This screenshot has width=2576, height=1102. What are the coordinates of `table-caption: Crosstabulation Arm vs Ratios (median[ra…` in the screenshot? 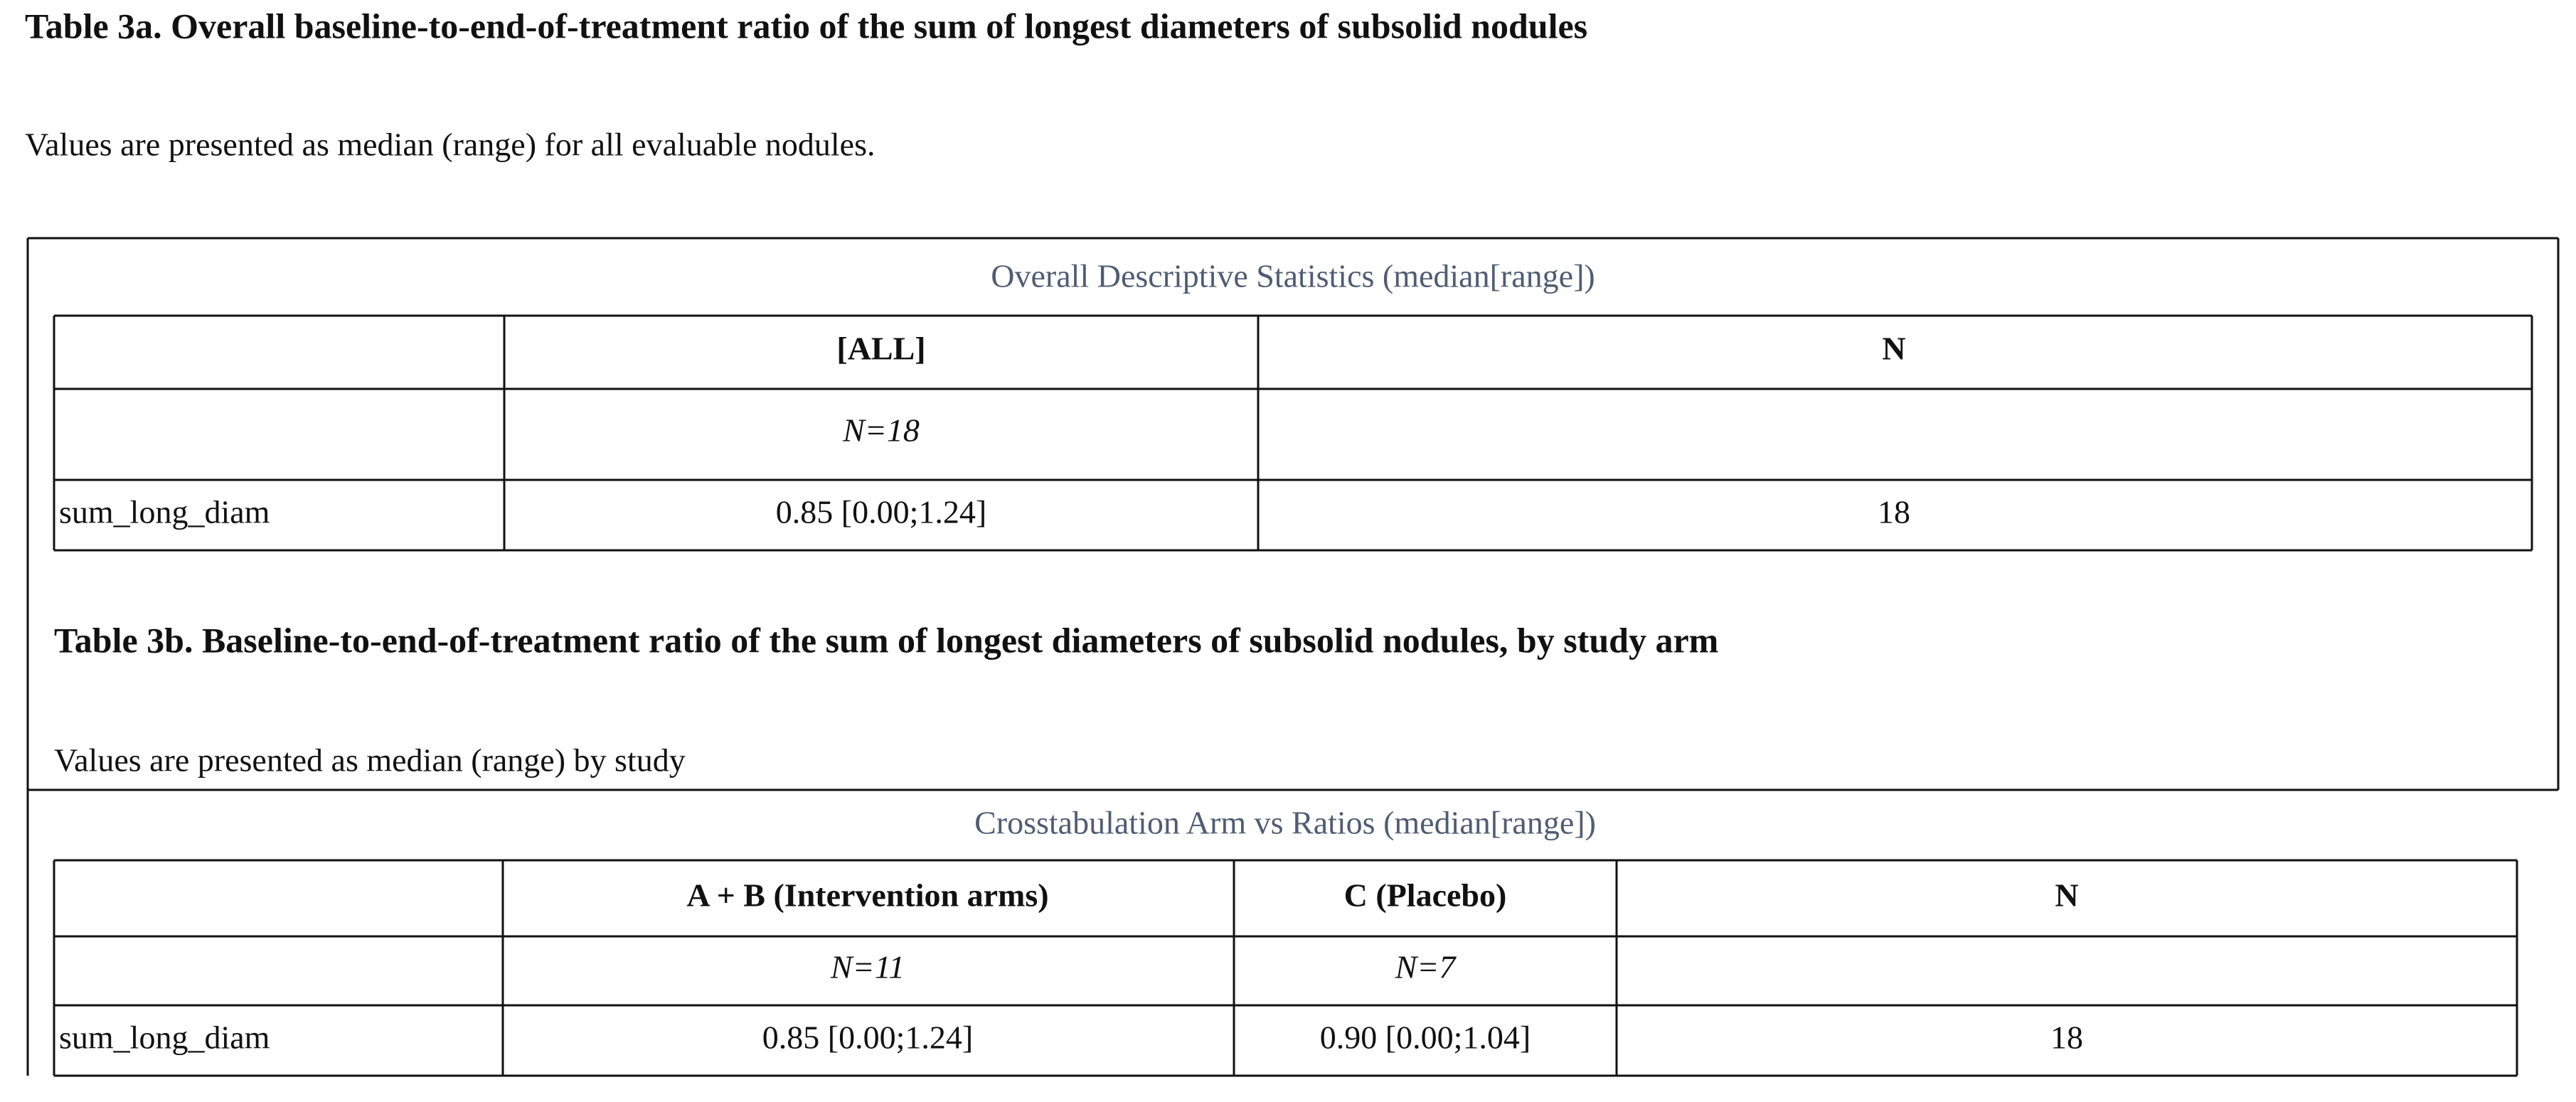 It's located at (1285, 823).